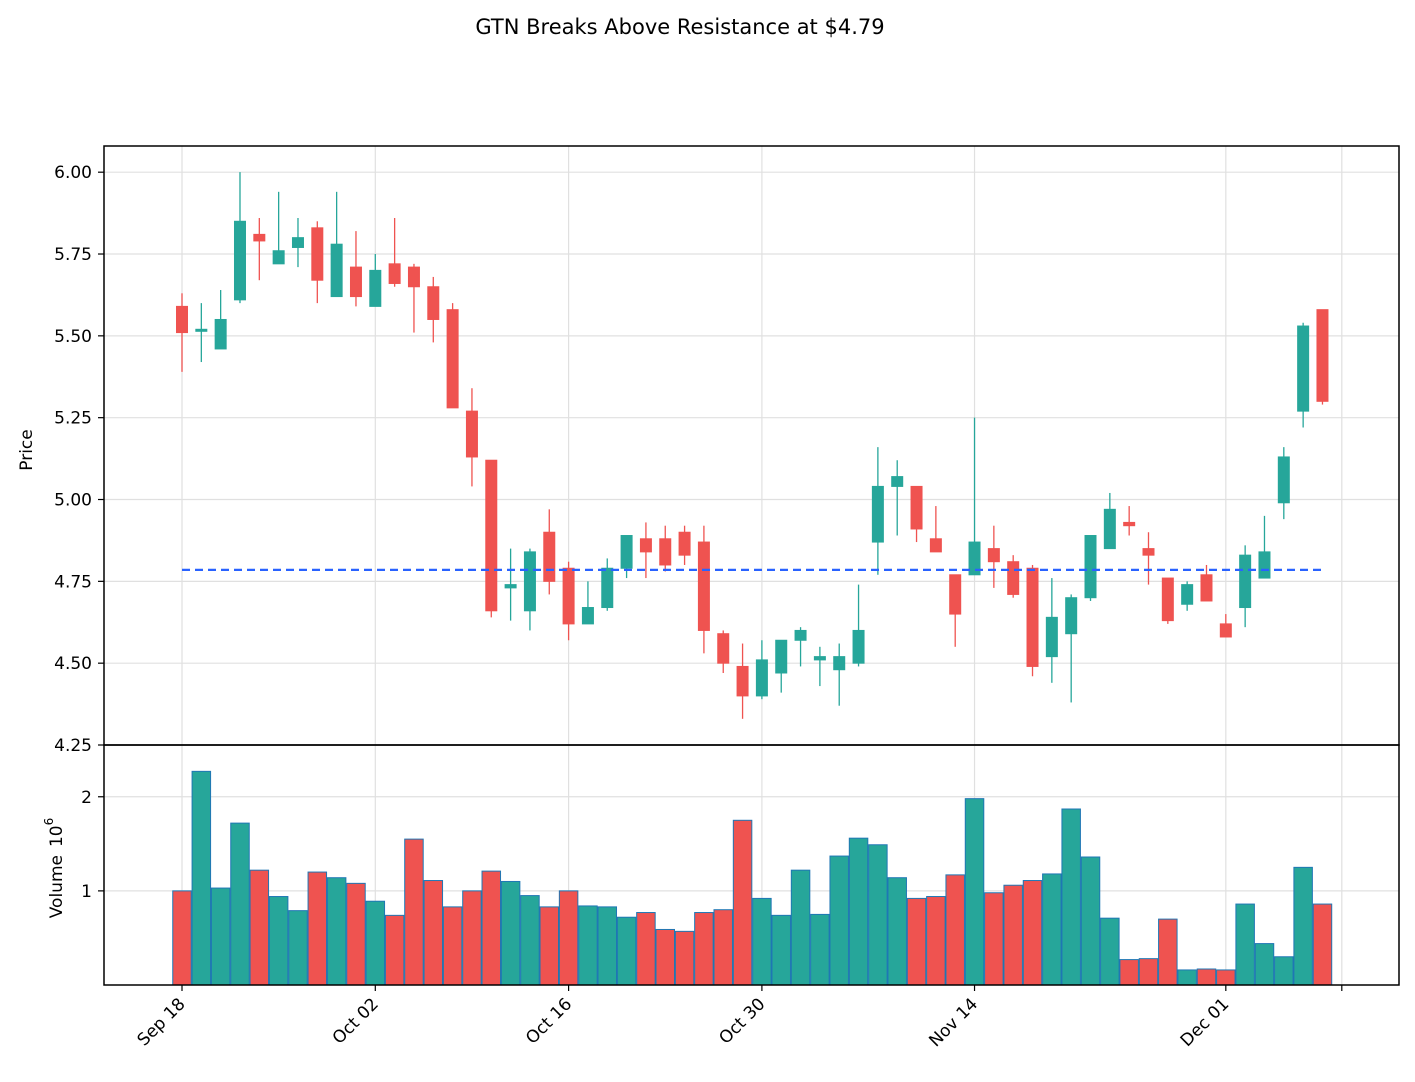  I want to click on price-axis: 4.25 4.50 4.75 5.00 5.25 5.50 5.75 6.00, so click(79, 459).